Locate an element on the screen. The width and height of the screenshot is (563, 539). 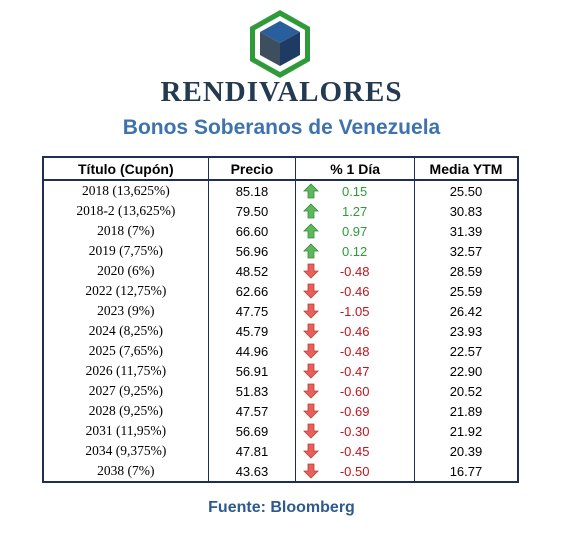
cell-title: 2019 (7,75%) is located at coordinates (126, 251).